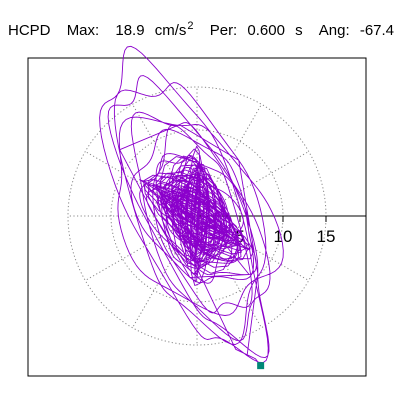  What do you see at coordinates (239, 236) in the screenshot?
I see `radial-tick-label-5: 5` at bounding box center [239, 236].